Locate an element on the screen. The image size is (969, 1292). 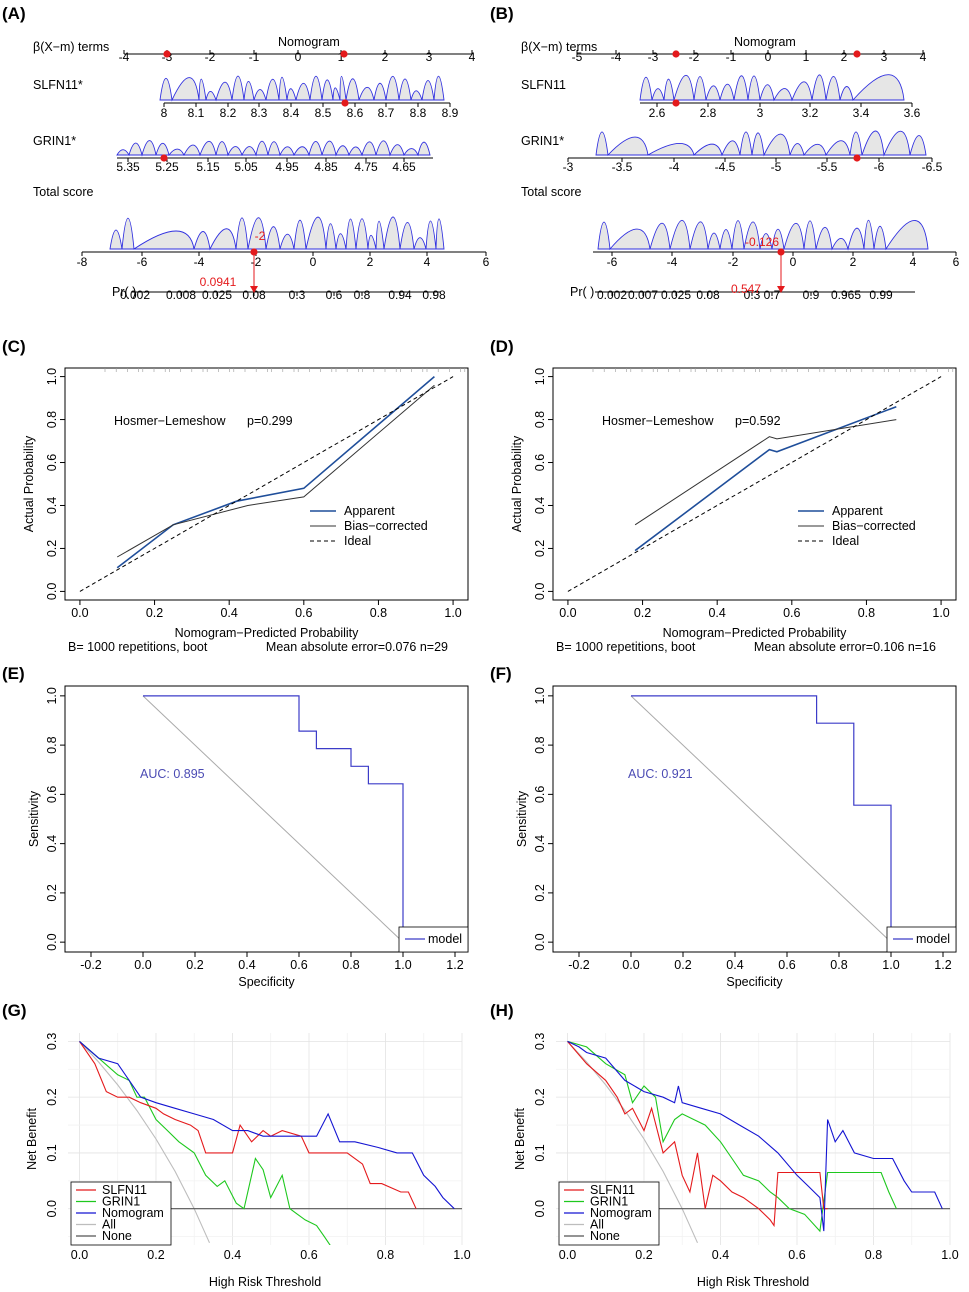
tick-label-total: -6 is located at coordinates (142, 262).